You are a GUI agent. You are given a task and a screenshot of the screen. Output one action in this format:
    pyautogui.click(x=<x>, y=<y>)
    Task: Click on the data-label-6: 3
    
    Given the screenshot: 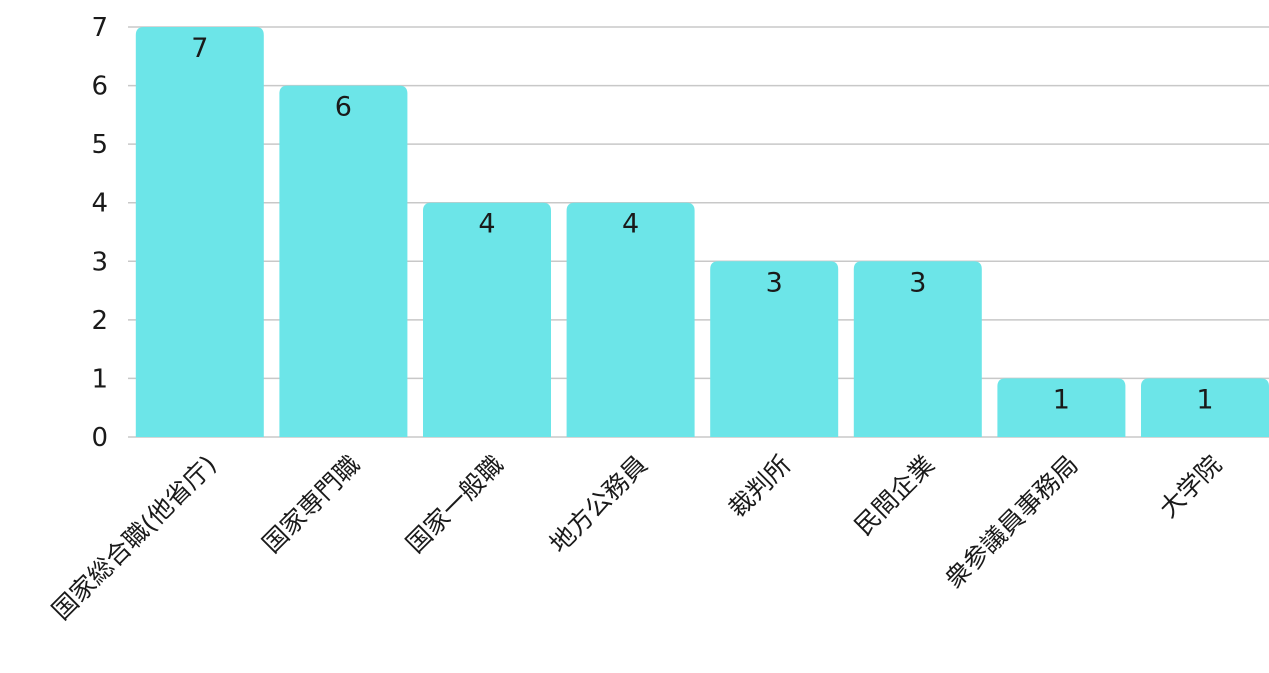 What is the action you would take?
    pyautogui.click(x=917, y=282)
    